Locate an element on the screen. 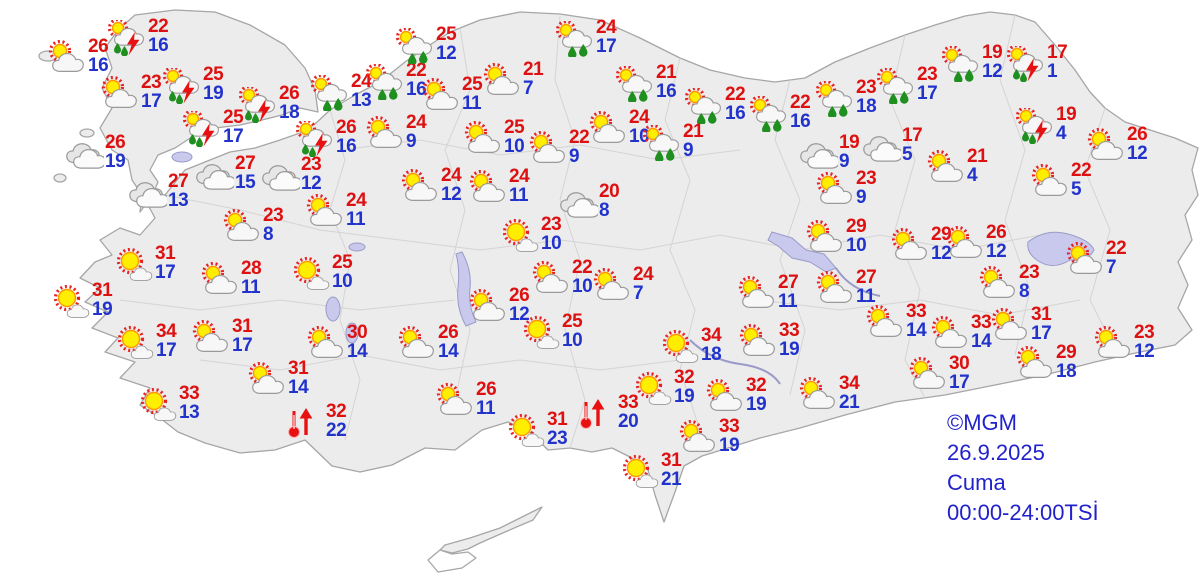 This screenshot has height=579, width=1200. cyprus-south is located at coordinates (452, 561).